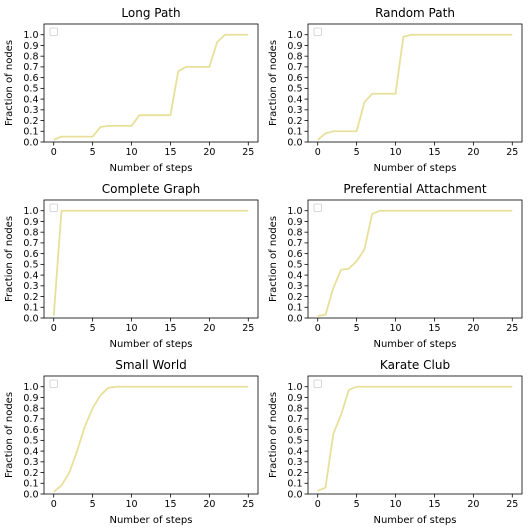 The width and height of the screenshot is (532, 532). What do you see at coordinates (151, 189) in the screenshot?
I see `chart-title: Complete Graph` at bounding box center [151, 189].